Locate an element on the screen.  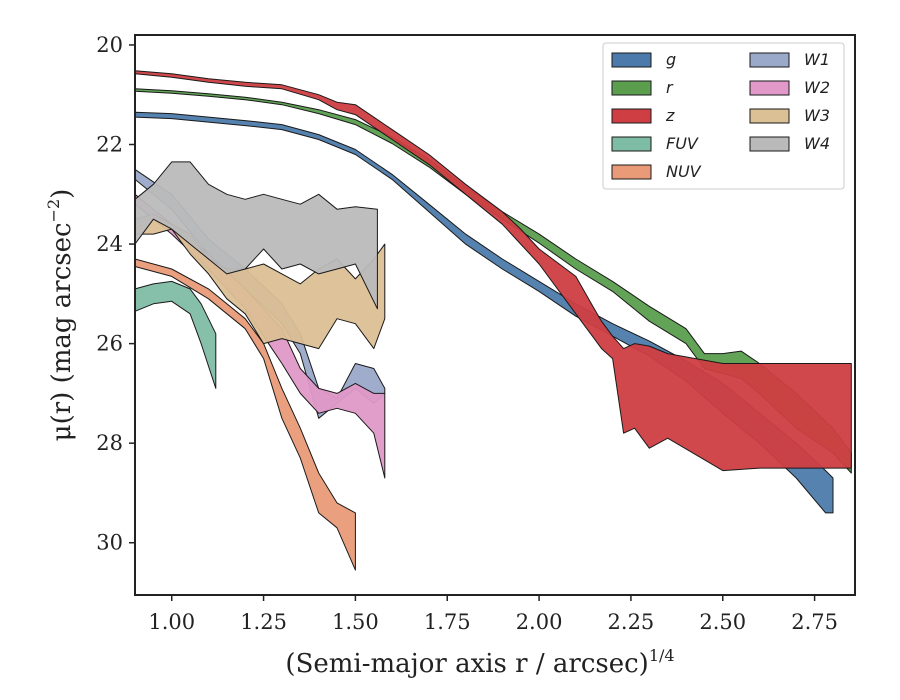
legend-swatch-fuv is located at coordinates (631, 144).